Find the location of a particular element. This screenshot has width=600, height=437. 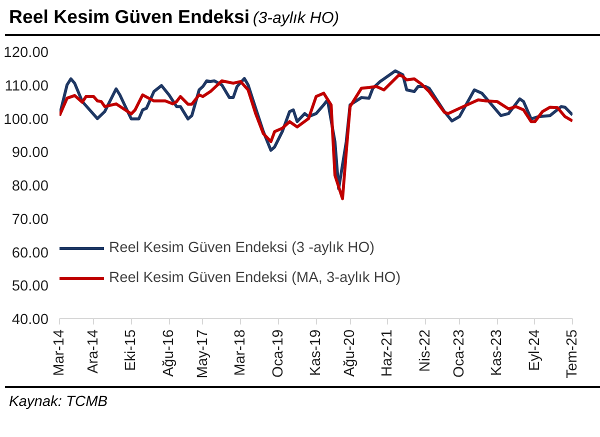

y-tick-label: 100.00 is located at coordinates (26, 120).